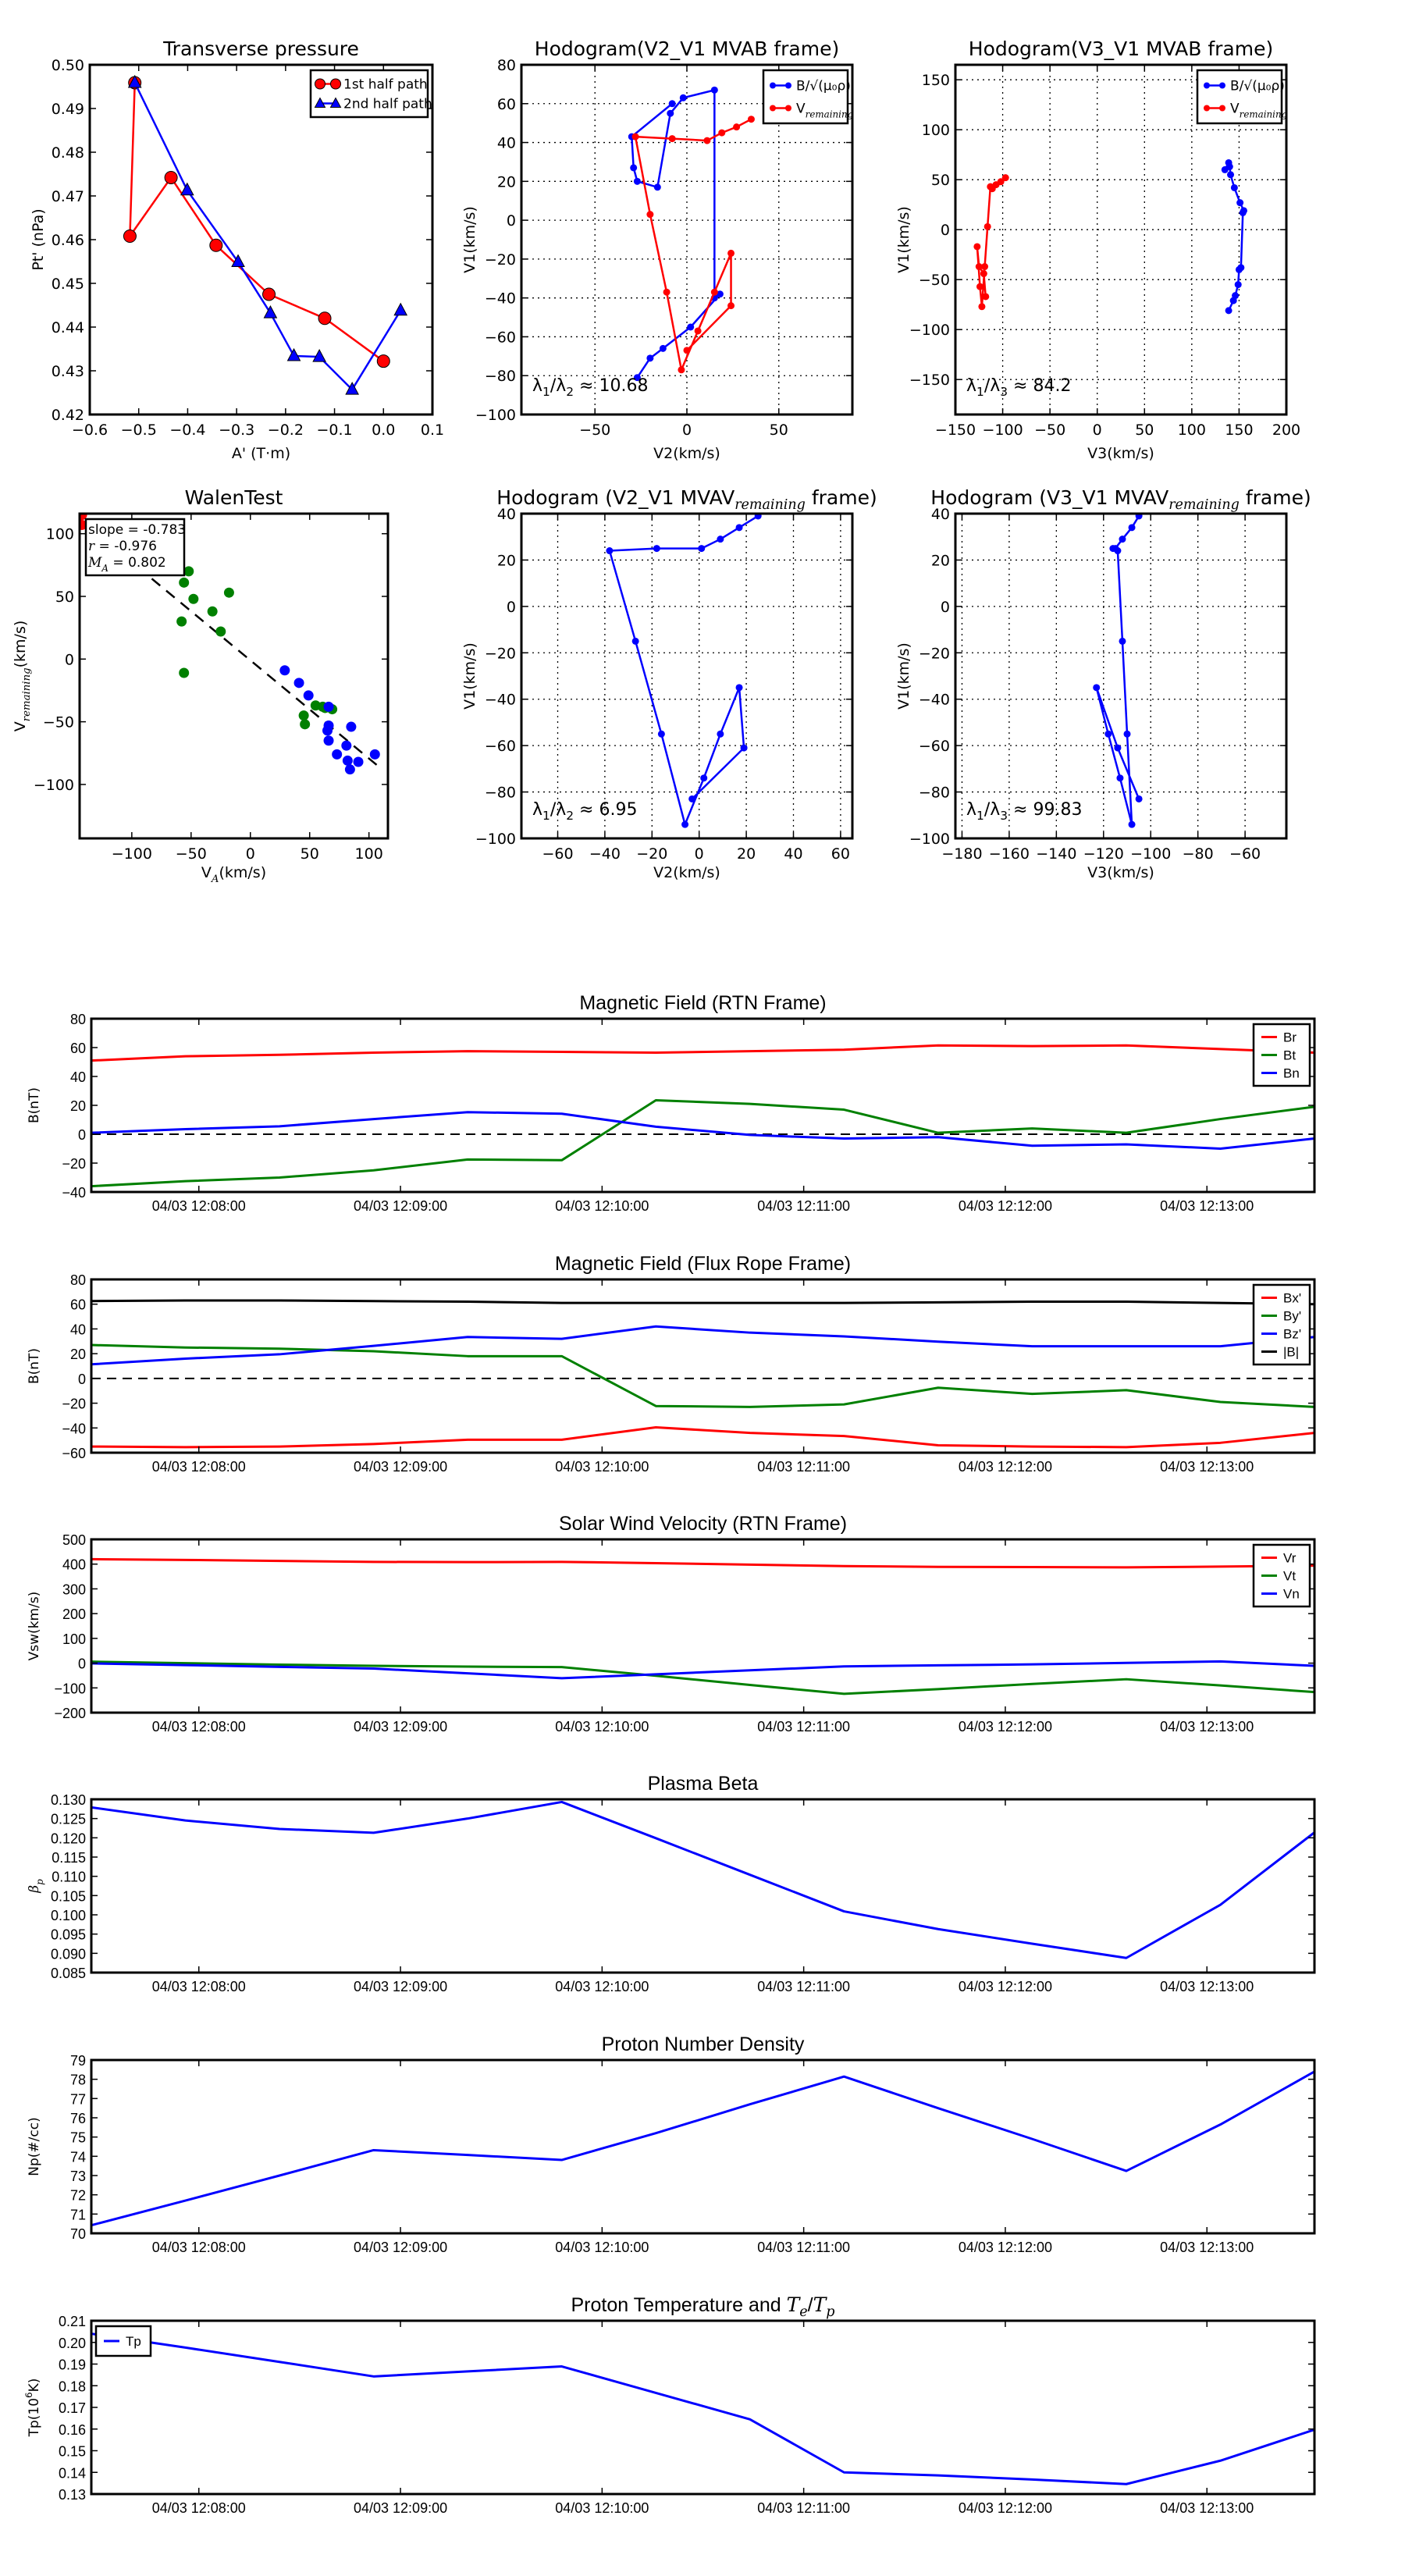 Image resolution: width=1405 pixels, height=2576 pixels. Describe the element at coordinates (68, 371) in the screenshot. I see `y-tick-label: 0.43` at that location.